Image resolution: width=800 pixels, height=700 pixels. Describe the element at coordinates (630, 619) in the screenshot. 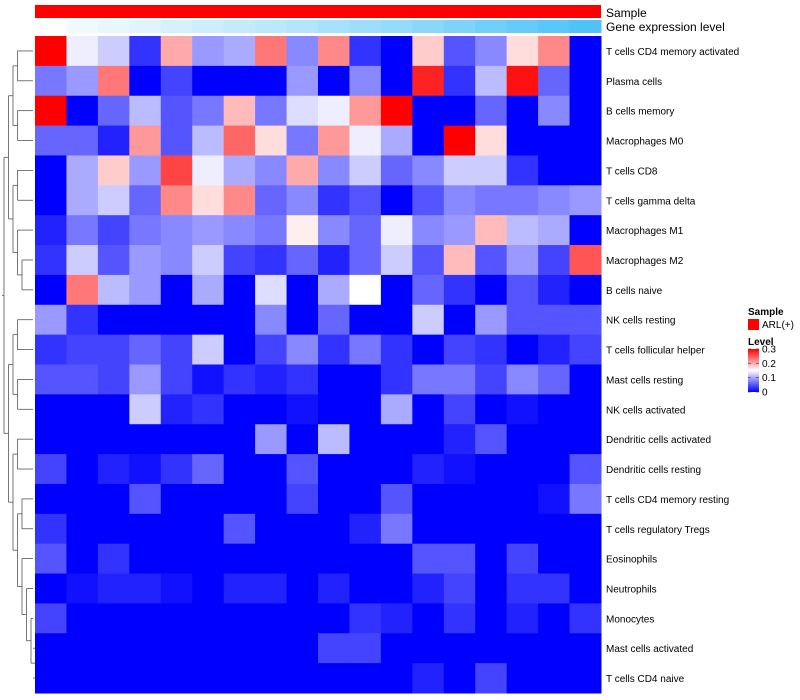

I see `row-label: Monocytes` at that location.